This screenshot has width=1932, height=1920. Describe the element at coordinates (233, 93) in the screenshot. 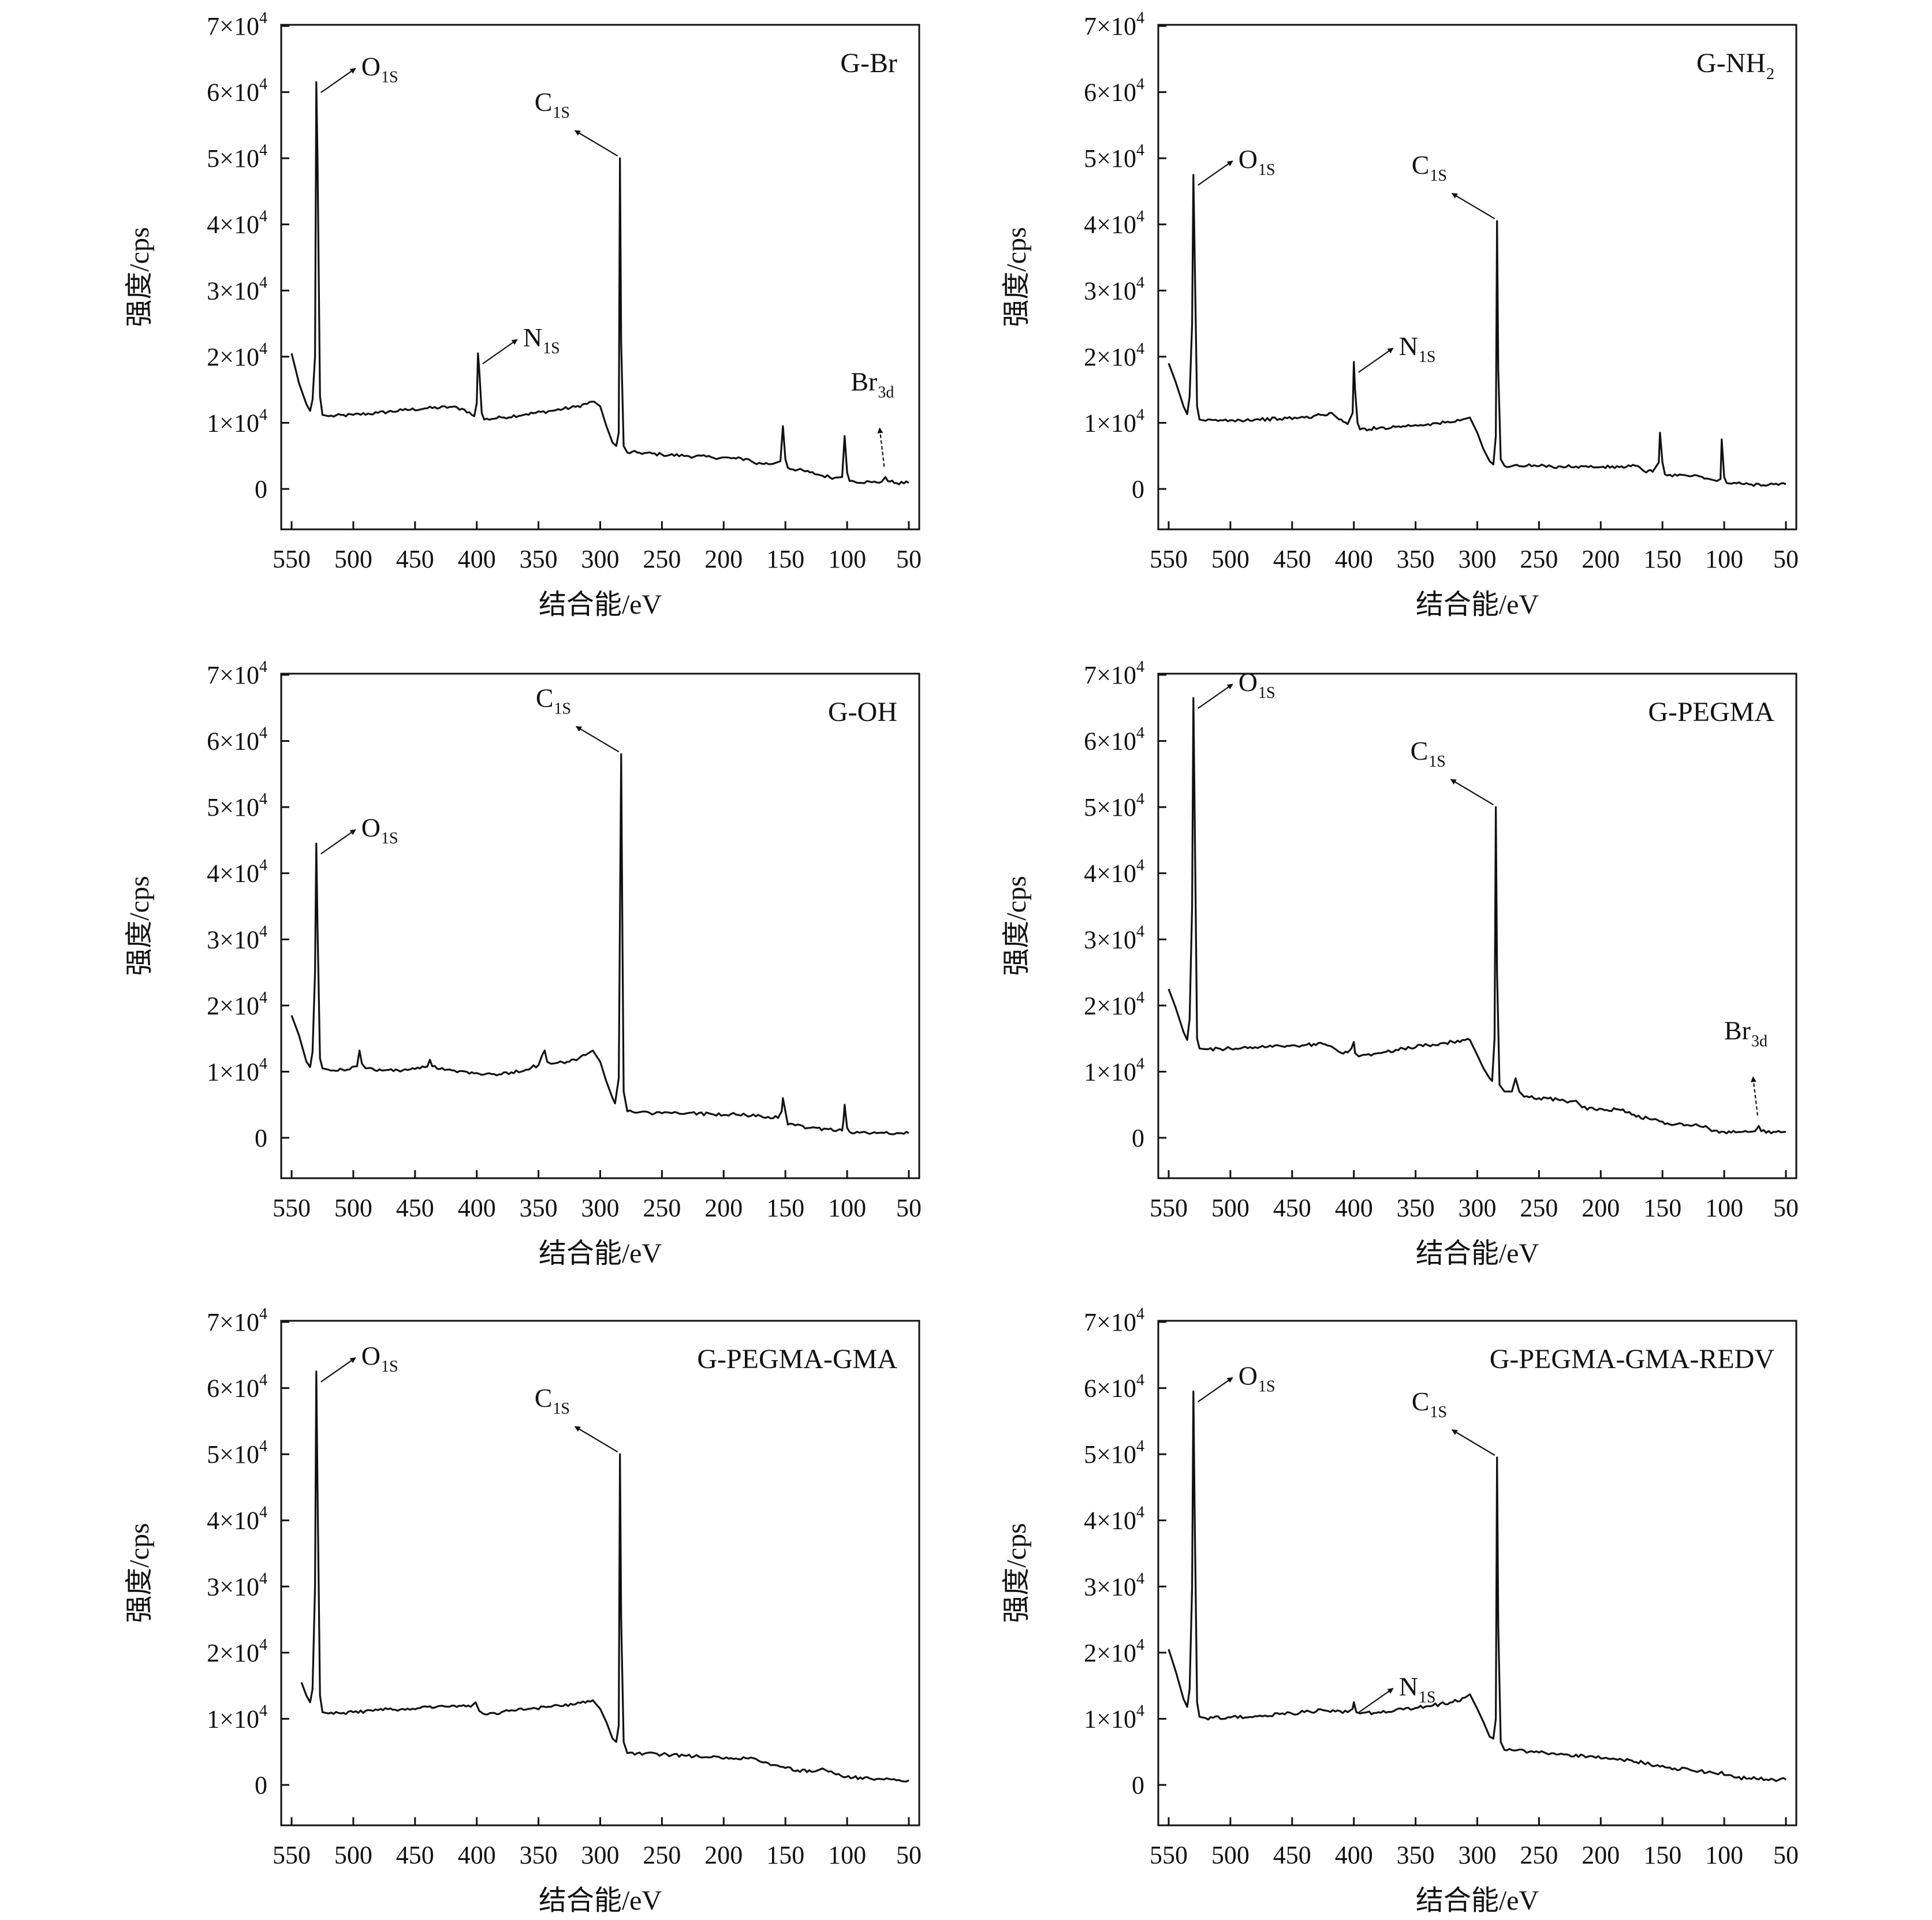

I see `y-tick-mantissa: 6×10` at that location.